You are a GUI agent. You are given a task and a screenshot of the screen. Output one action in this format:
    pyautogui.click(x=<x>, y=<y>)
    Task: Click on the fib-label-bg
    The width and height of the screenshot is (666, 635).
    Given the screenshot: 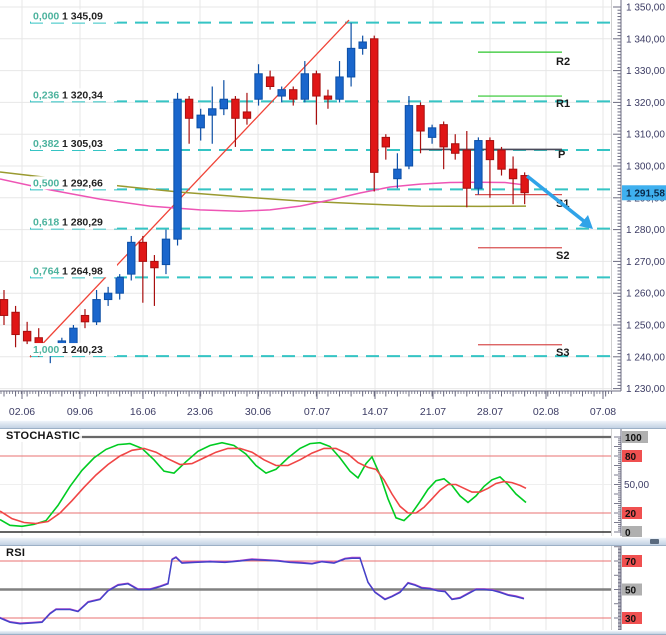 What is the action you would take?
    pyautogui.click(x=74, y=222)
    